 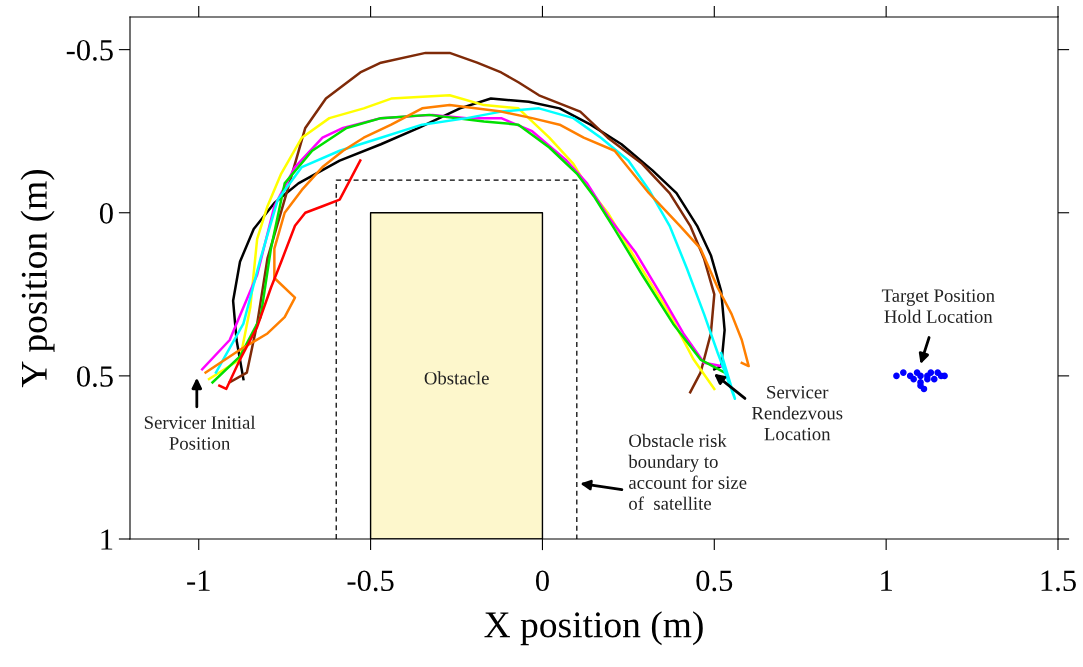 I want to click on x-tick-label: 1, so click(x=886, y=580).